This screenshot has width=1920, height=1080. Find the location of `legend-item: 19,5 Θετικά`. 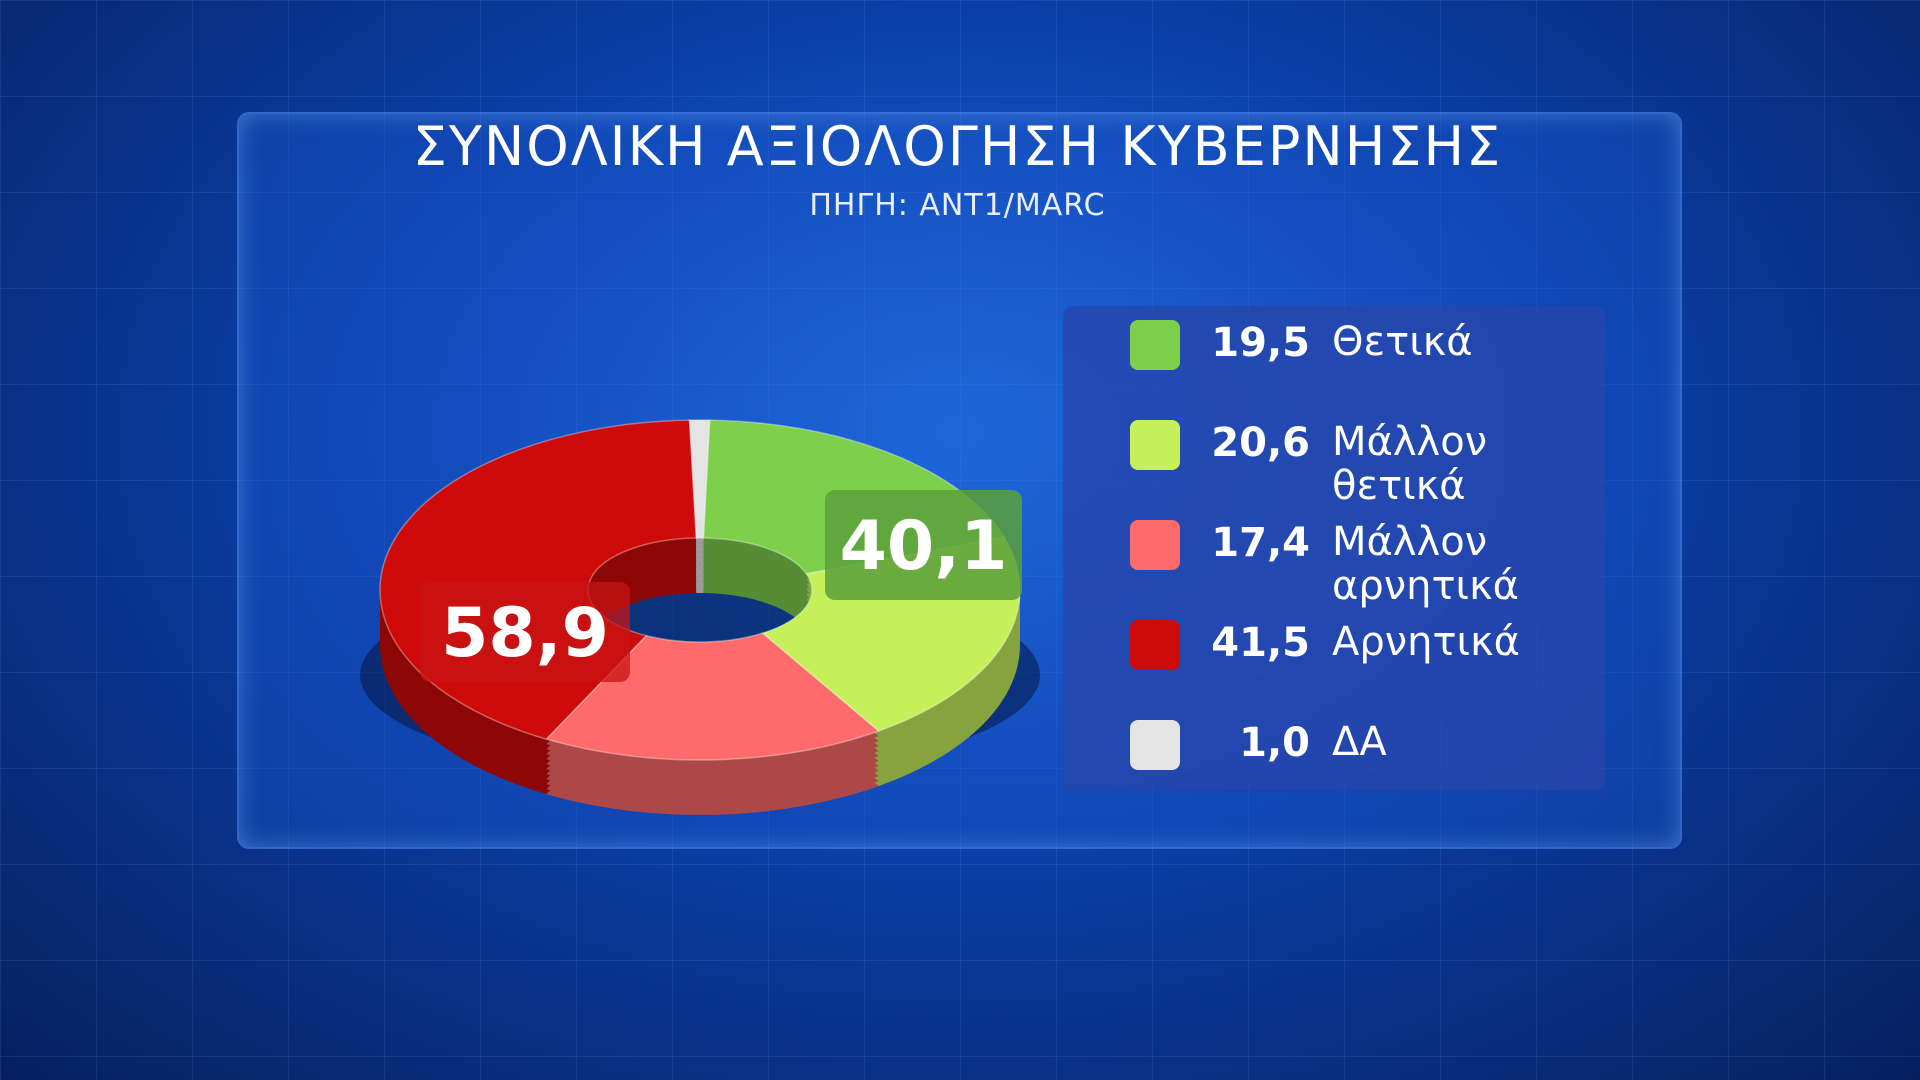

legend-item: 19,5 Θετικά is located at coordinates (1334, 345).